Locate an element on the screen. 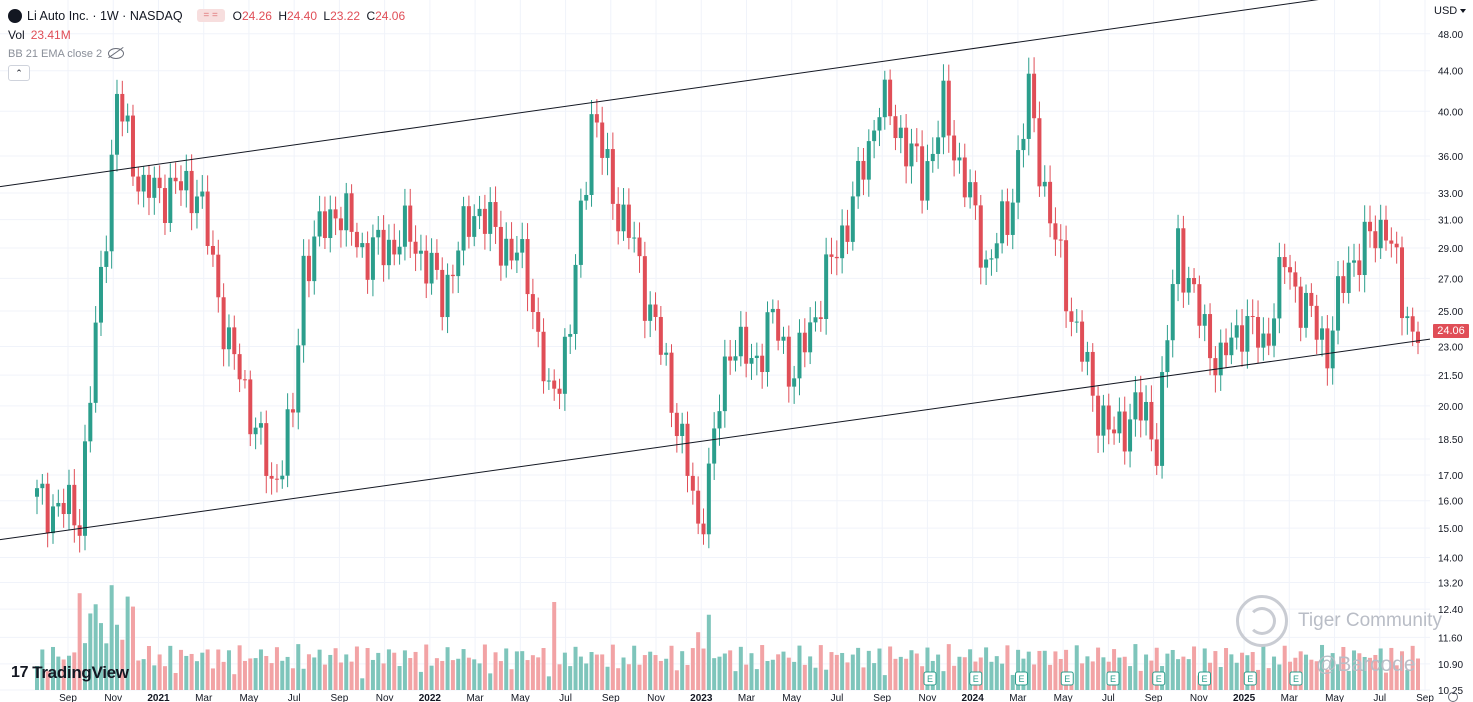 This screenshot has width=1473, height=702. tiger-community-watermark: Tiger Community is located at coordinates (1339, 621).